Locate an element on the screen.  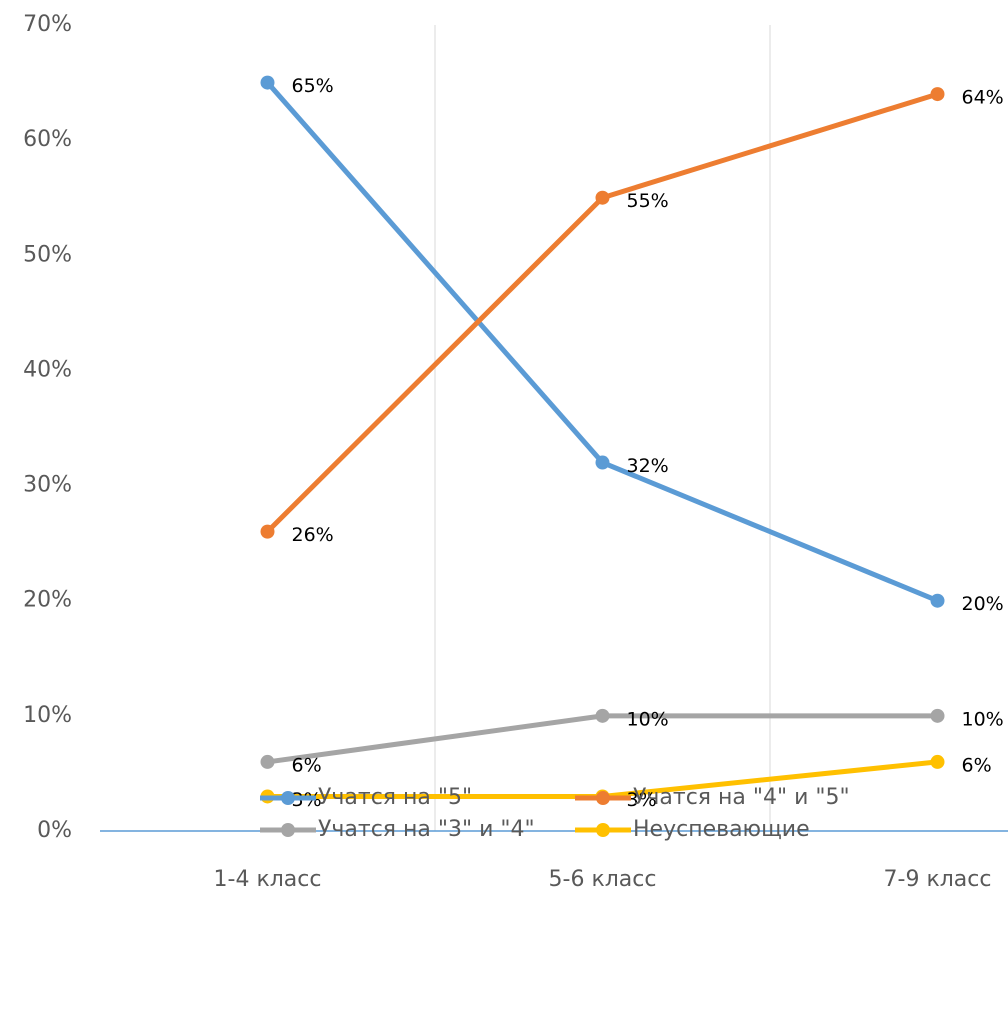
legend-label: Учатся на "4" и "5" is located at coordinates (741, 797).